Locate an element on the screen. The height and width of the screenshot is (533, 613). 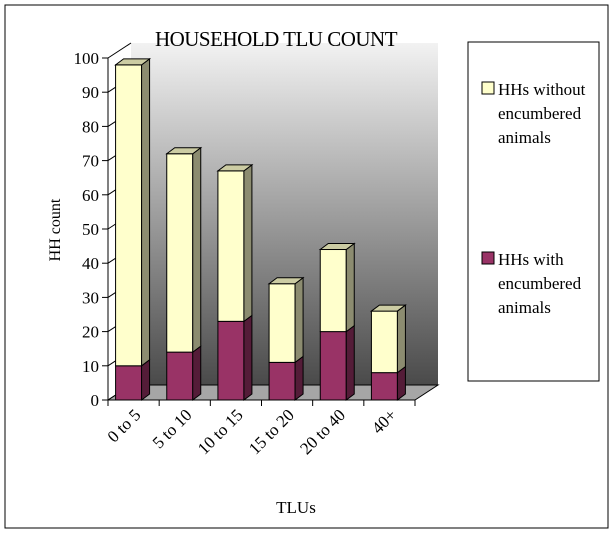
y-tick-label: 90 is located at coordinates (90, 92).